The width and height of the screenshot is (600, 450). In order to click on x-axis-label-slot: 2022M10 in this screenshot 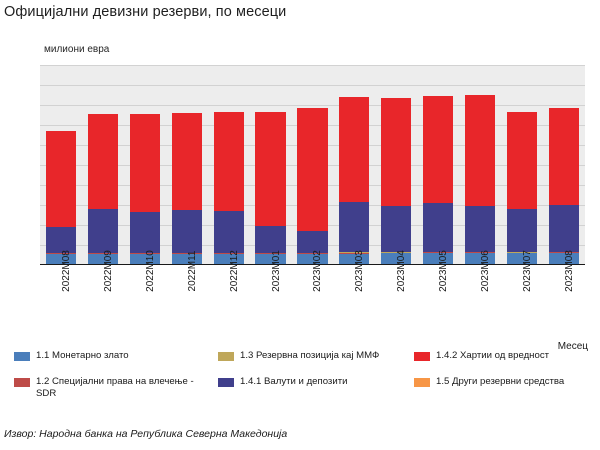, I will do `click(145, 294)`.